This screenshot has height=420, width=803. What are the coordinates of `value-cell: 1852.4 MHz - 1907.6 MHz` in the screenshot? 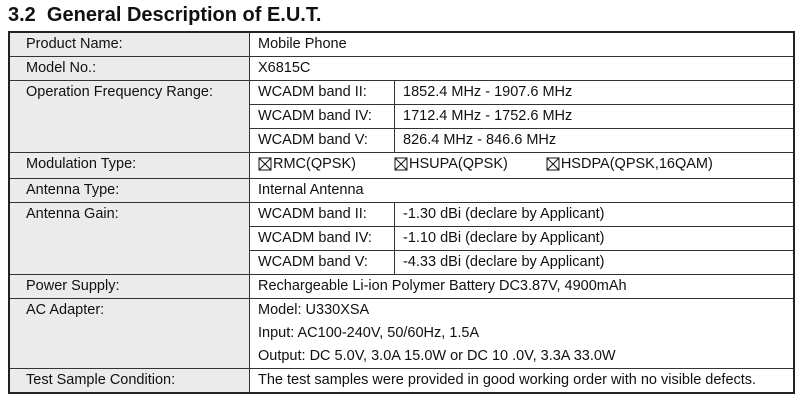 It's located at (594, 92).